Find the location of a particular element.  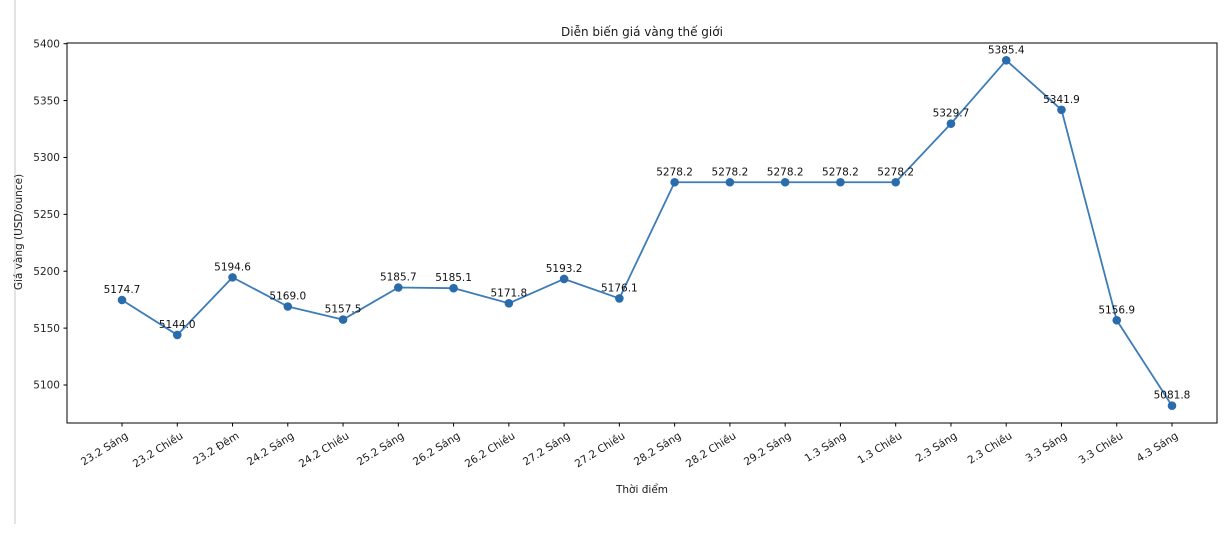

y-tick-label: 5300 is located at coordinates (46, 158).